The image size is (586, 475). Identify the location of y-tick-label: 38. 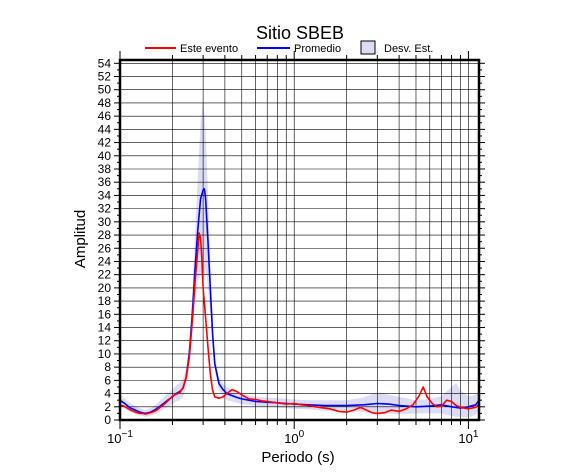
(105, 169).